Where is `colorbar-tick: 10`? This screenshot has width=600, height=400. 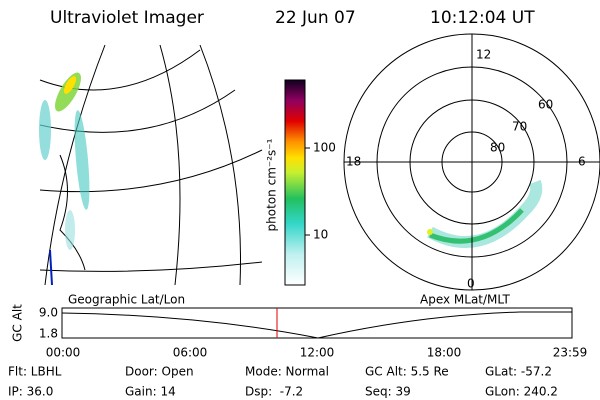
colorbar-tick: 10 is located at coordinates (320, 235).